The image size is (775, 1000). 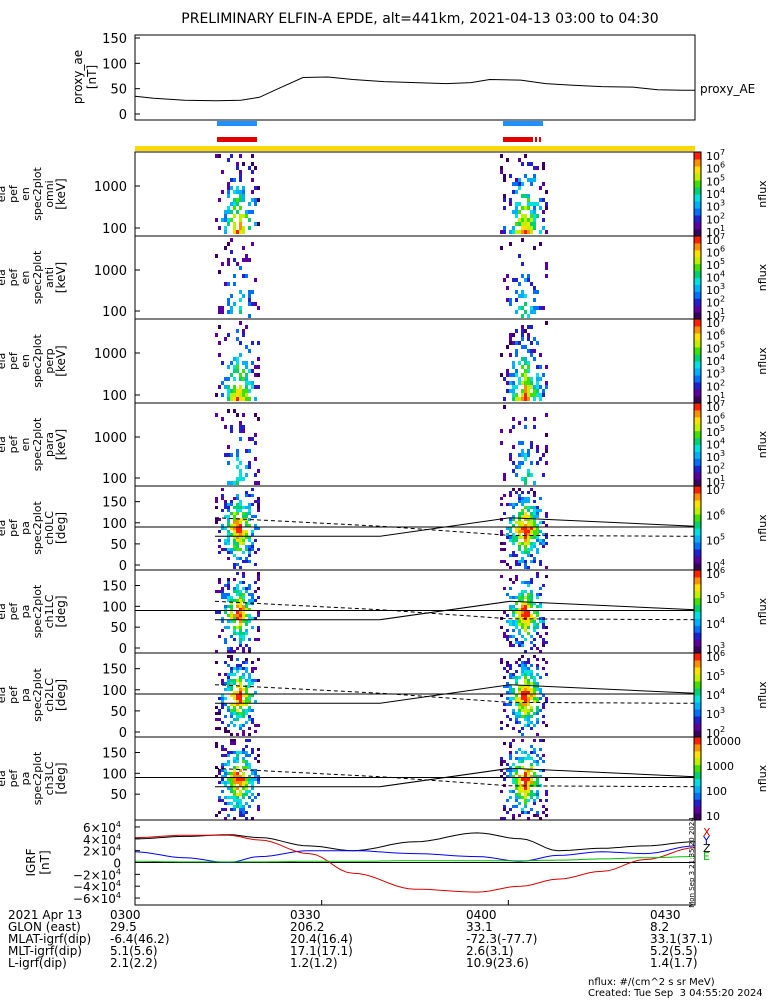 I want to click on colorbar-tick-exponent: 1, so click(x=722, y=478).